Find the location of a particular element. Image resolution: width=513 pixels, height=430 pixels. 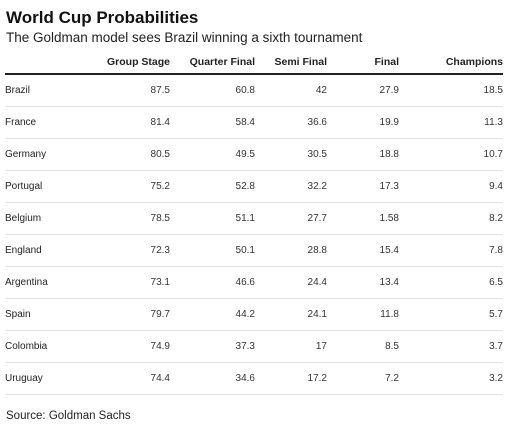

cell-semi-final: 36.6 is located at coordinates (291, 122).